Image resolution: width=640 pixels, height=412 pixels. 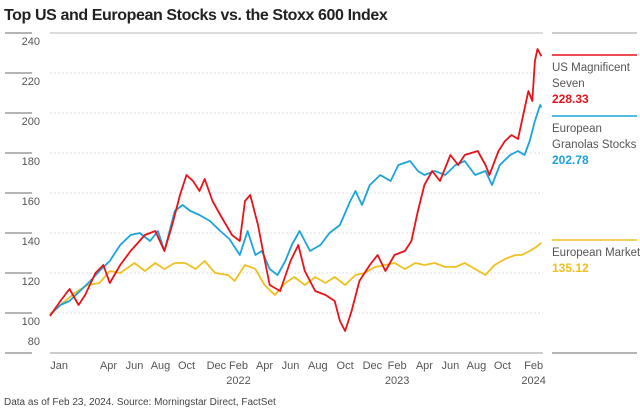 What do you see at coordinates (596, 253) in the screenshot?
I see `legend-label: European Market` at bounding box center [596, 253].